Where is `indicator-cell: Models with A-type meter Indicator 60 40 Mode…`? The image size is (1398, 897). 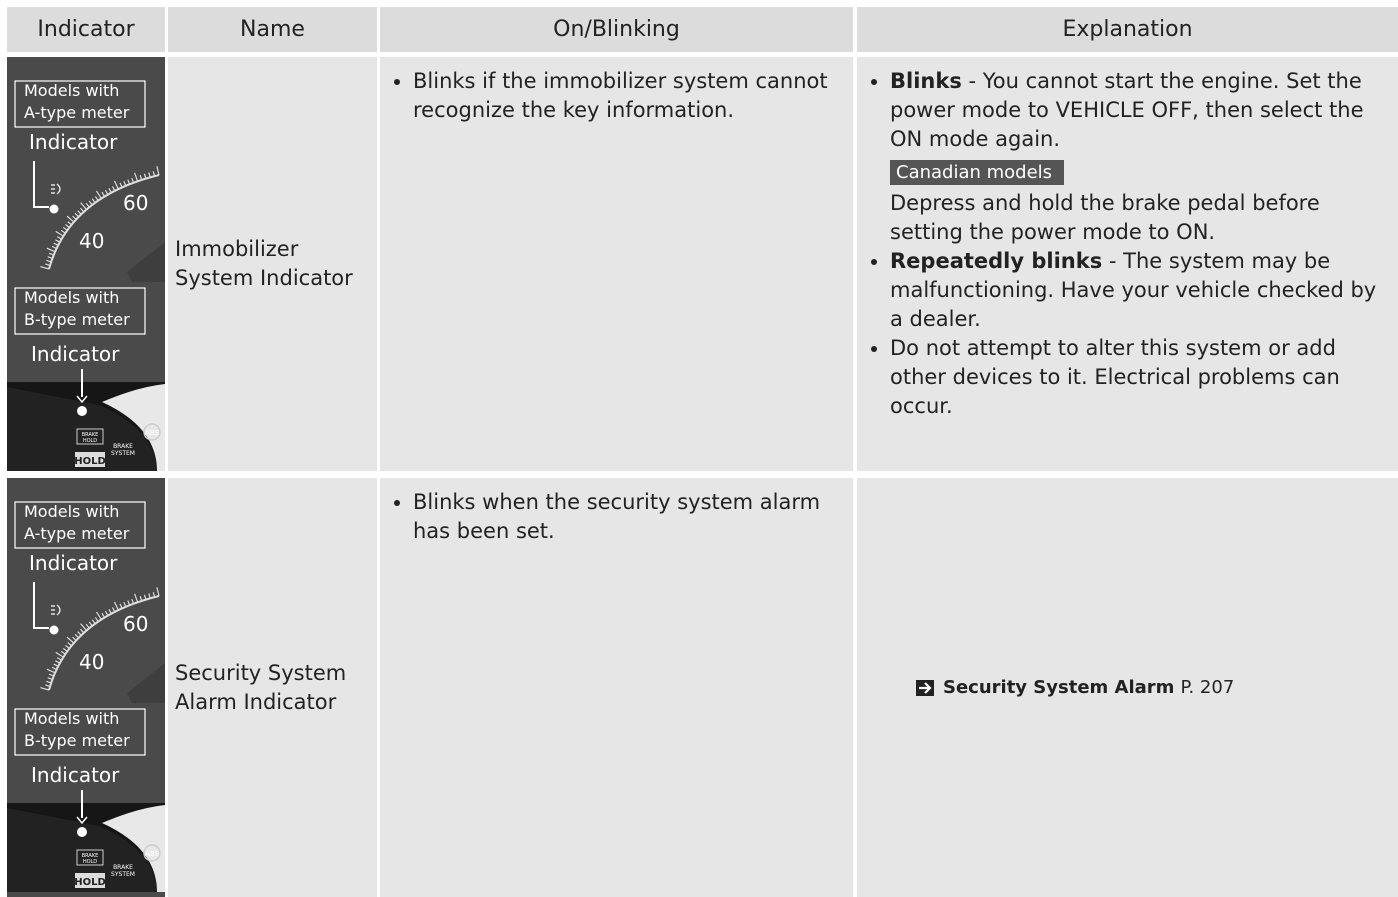
indicator-cell: Models with A-type meter Indicator 60 40 Mode… is located at coordinates (86, 687).